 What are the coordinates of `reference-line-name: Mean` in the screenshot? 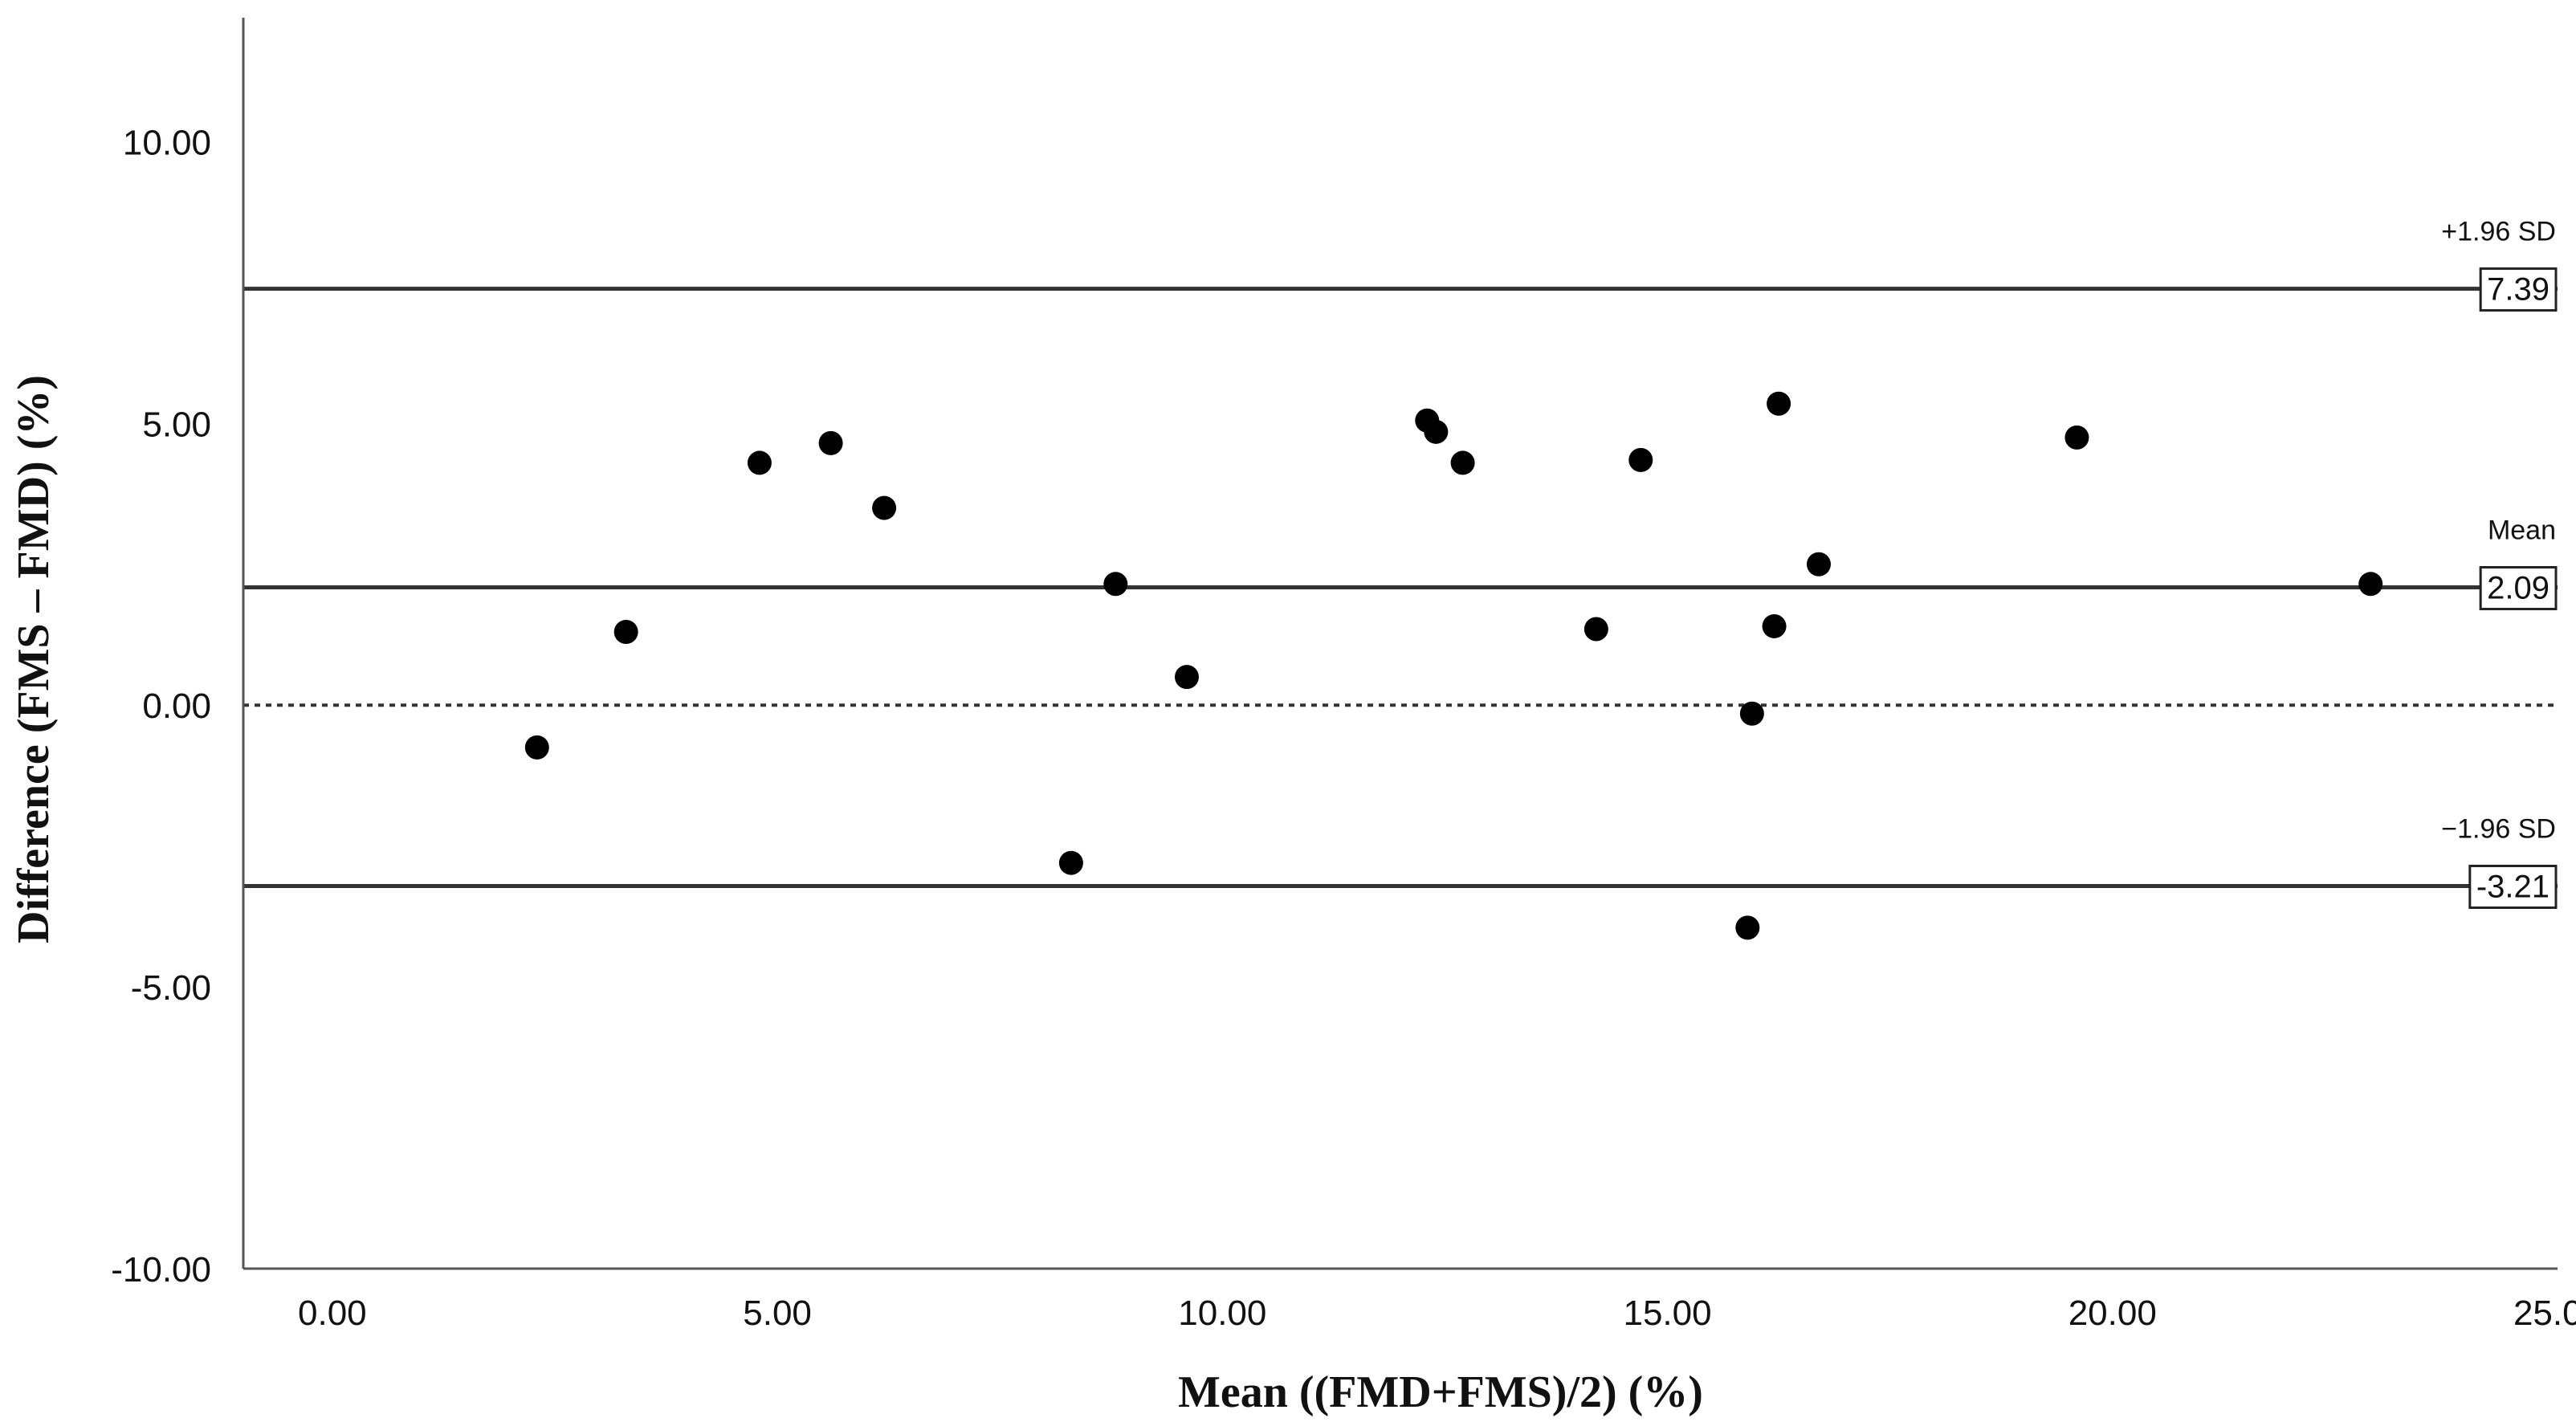 It's located at (2522, 530).